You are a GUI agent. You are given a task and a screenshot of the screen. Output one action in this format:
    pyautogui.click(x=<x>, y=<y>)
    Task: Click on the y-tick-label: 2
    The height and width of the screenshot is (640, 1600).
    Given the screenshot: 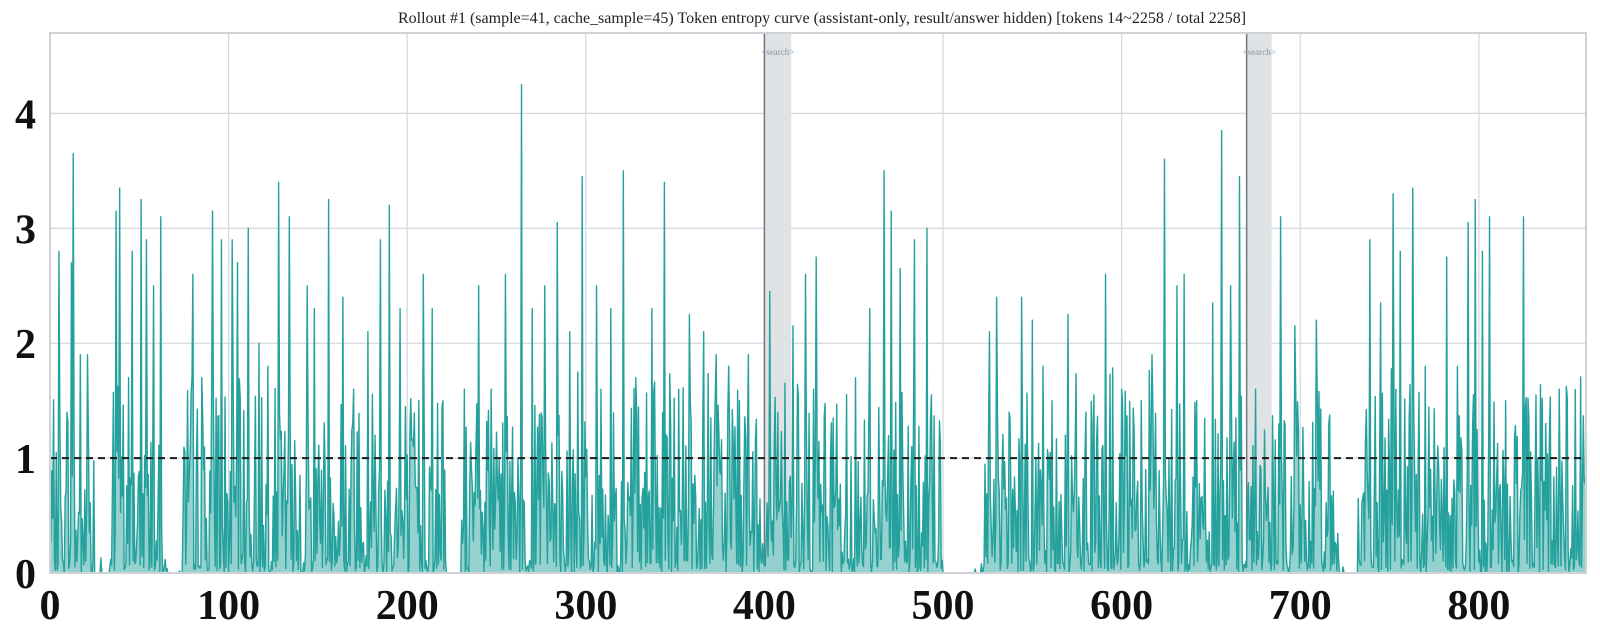 What is the action you would take?
    pyautogui.click(x=25, y=345)
    